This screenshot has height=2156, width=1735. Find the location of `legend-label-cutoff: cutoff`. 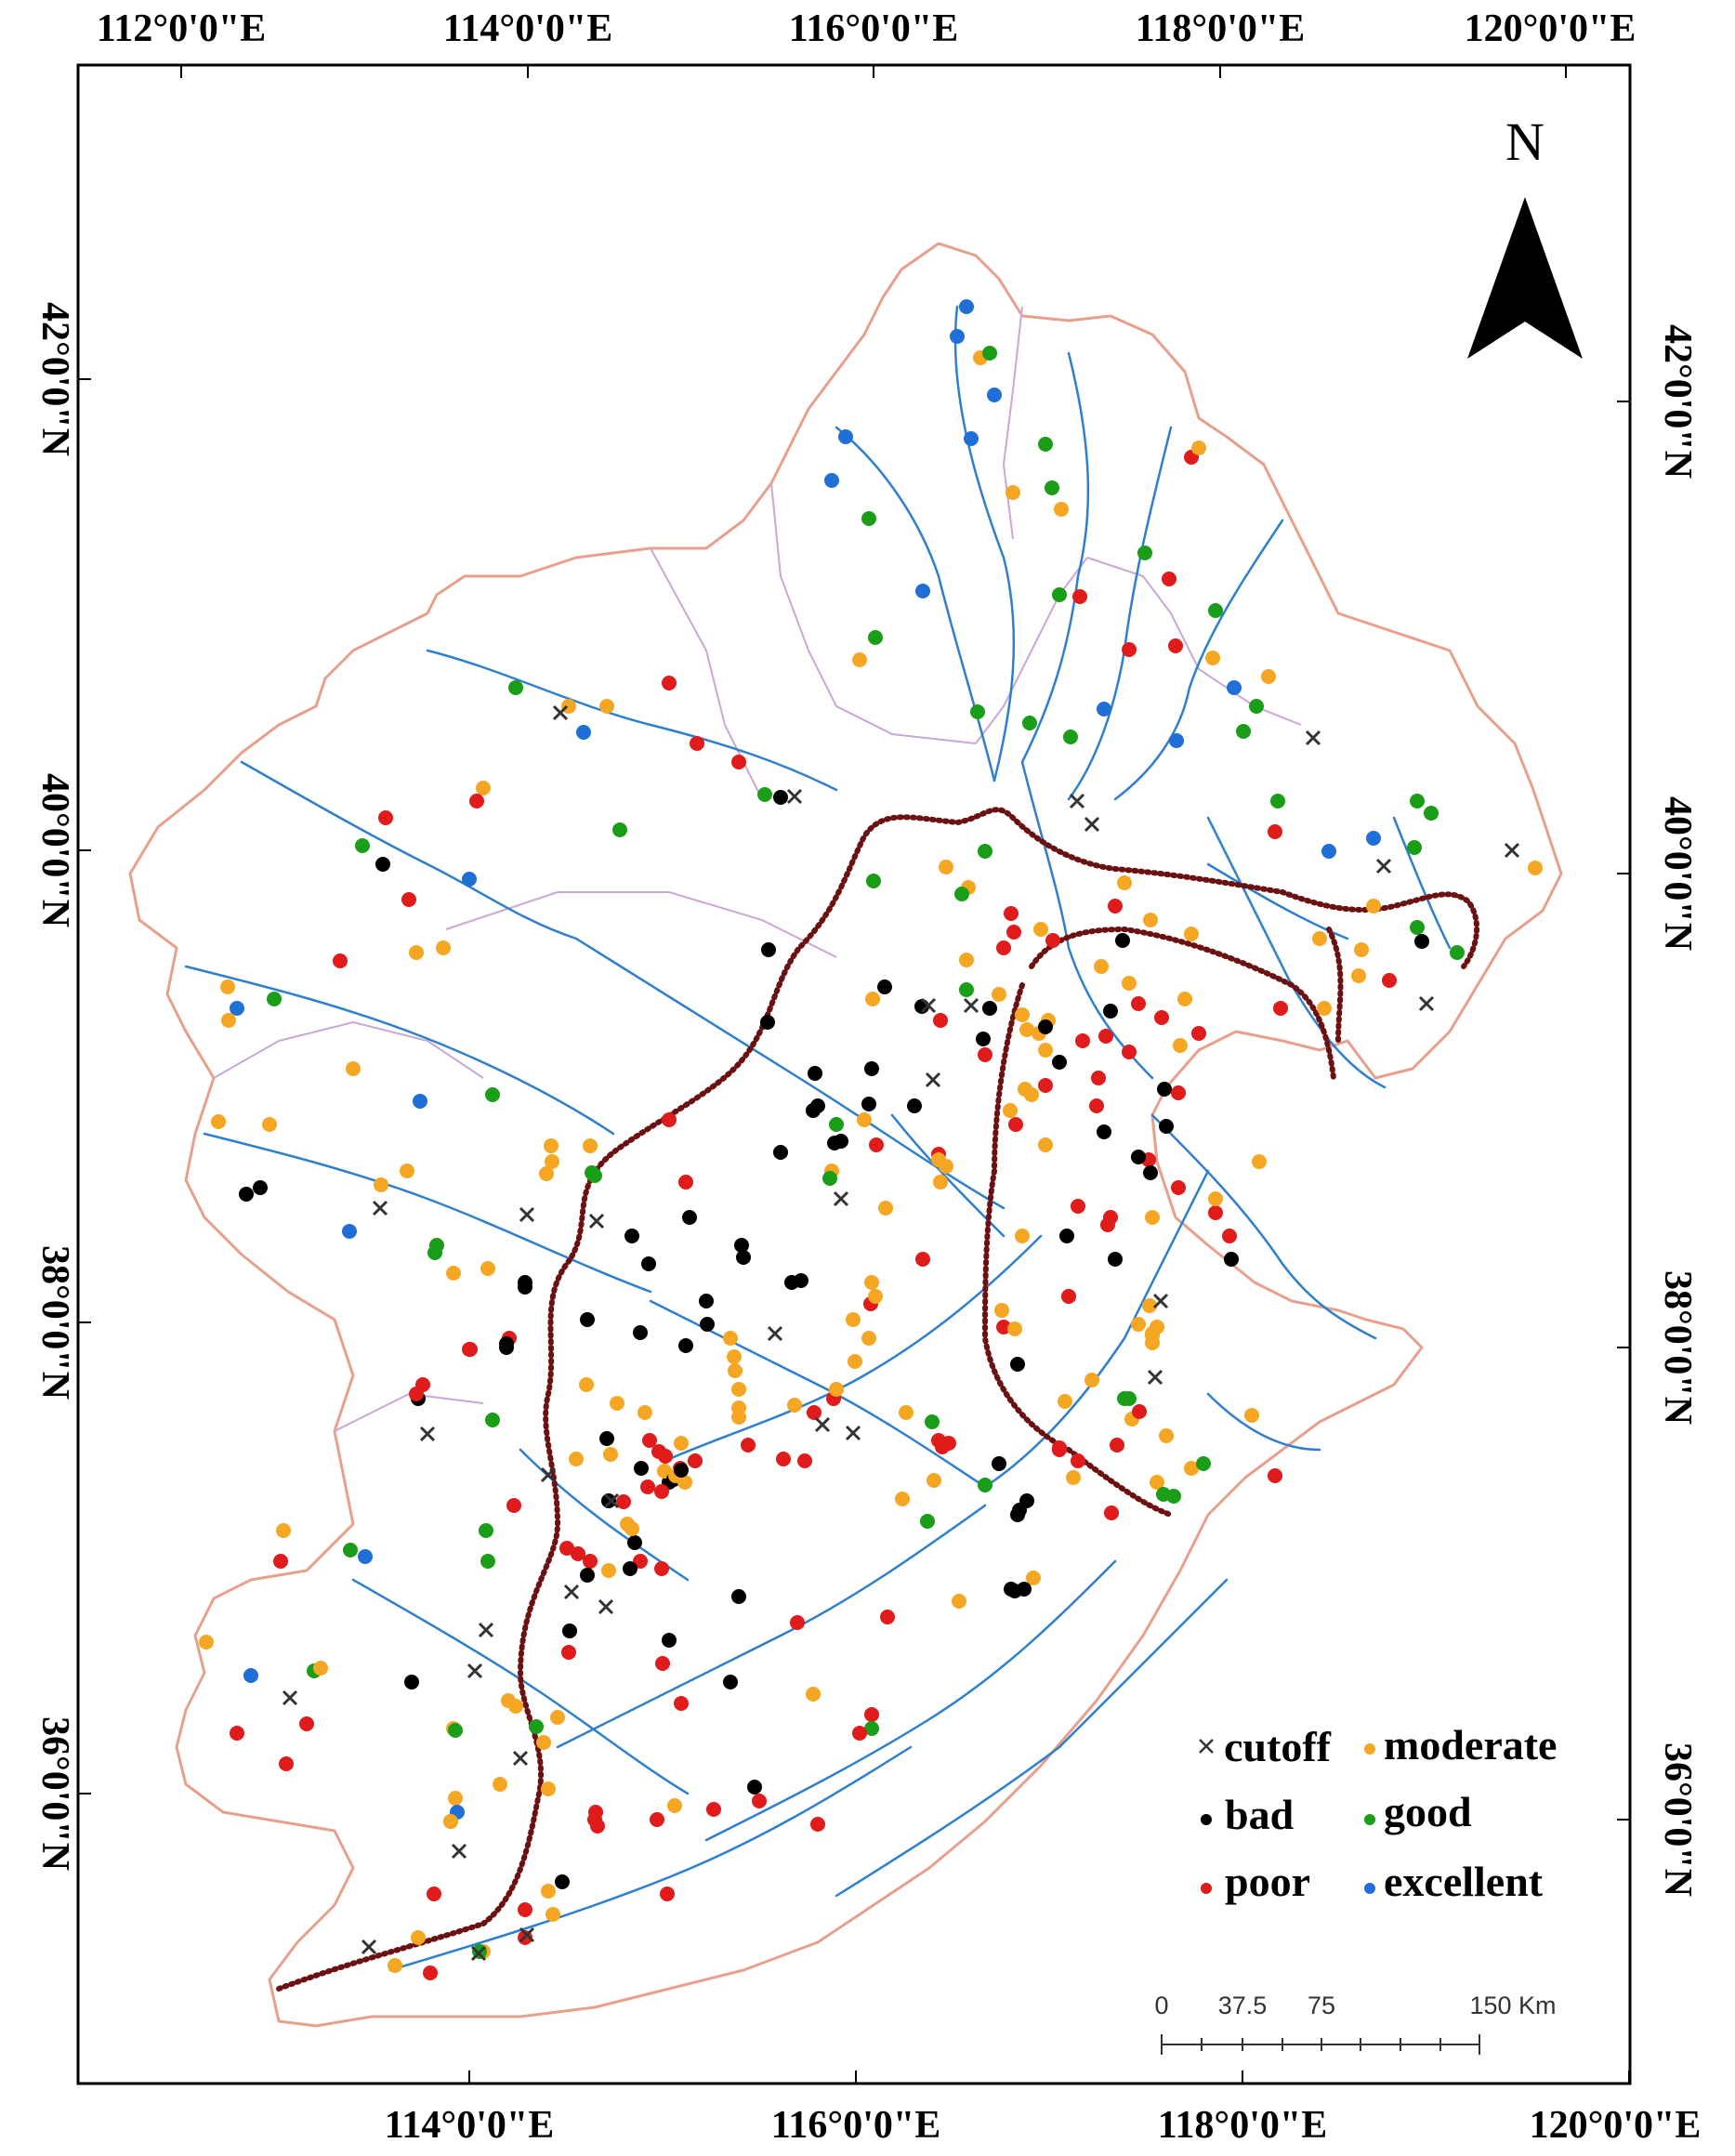

legend-label-cutoff: cutoff is located at coordinates (1278, 1747).